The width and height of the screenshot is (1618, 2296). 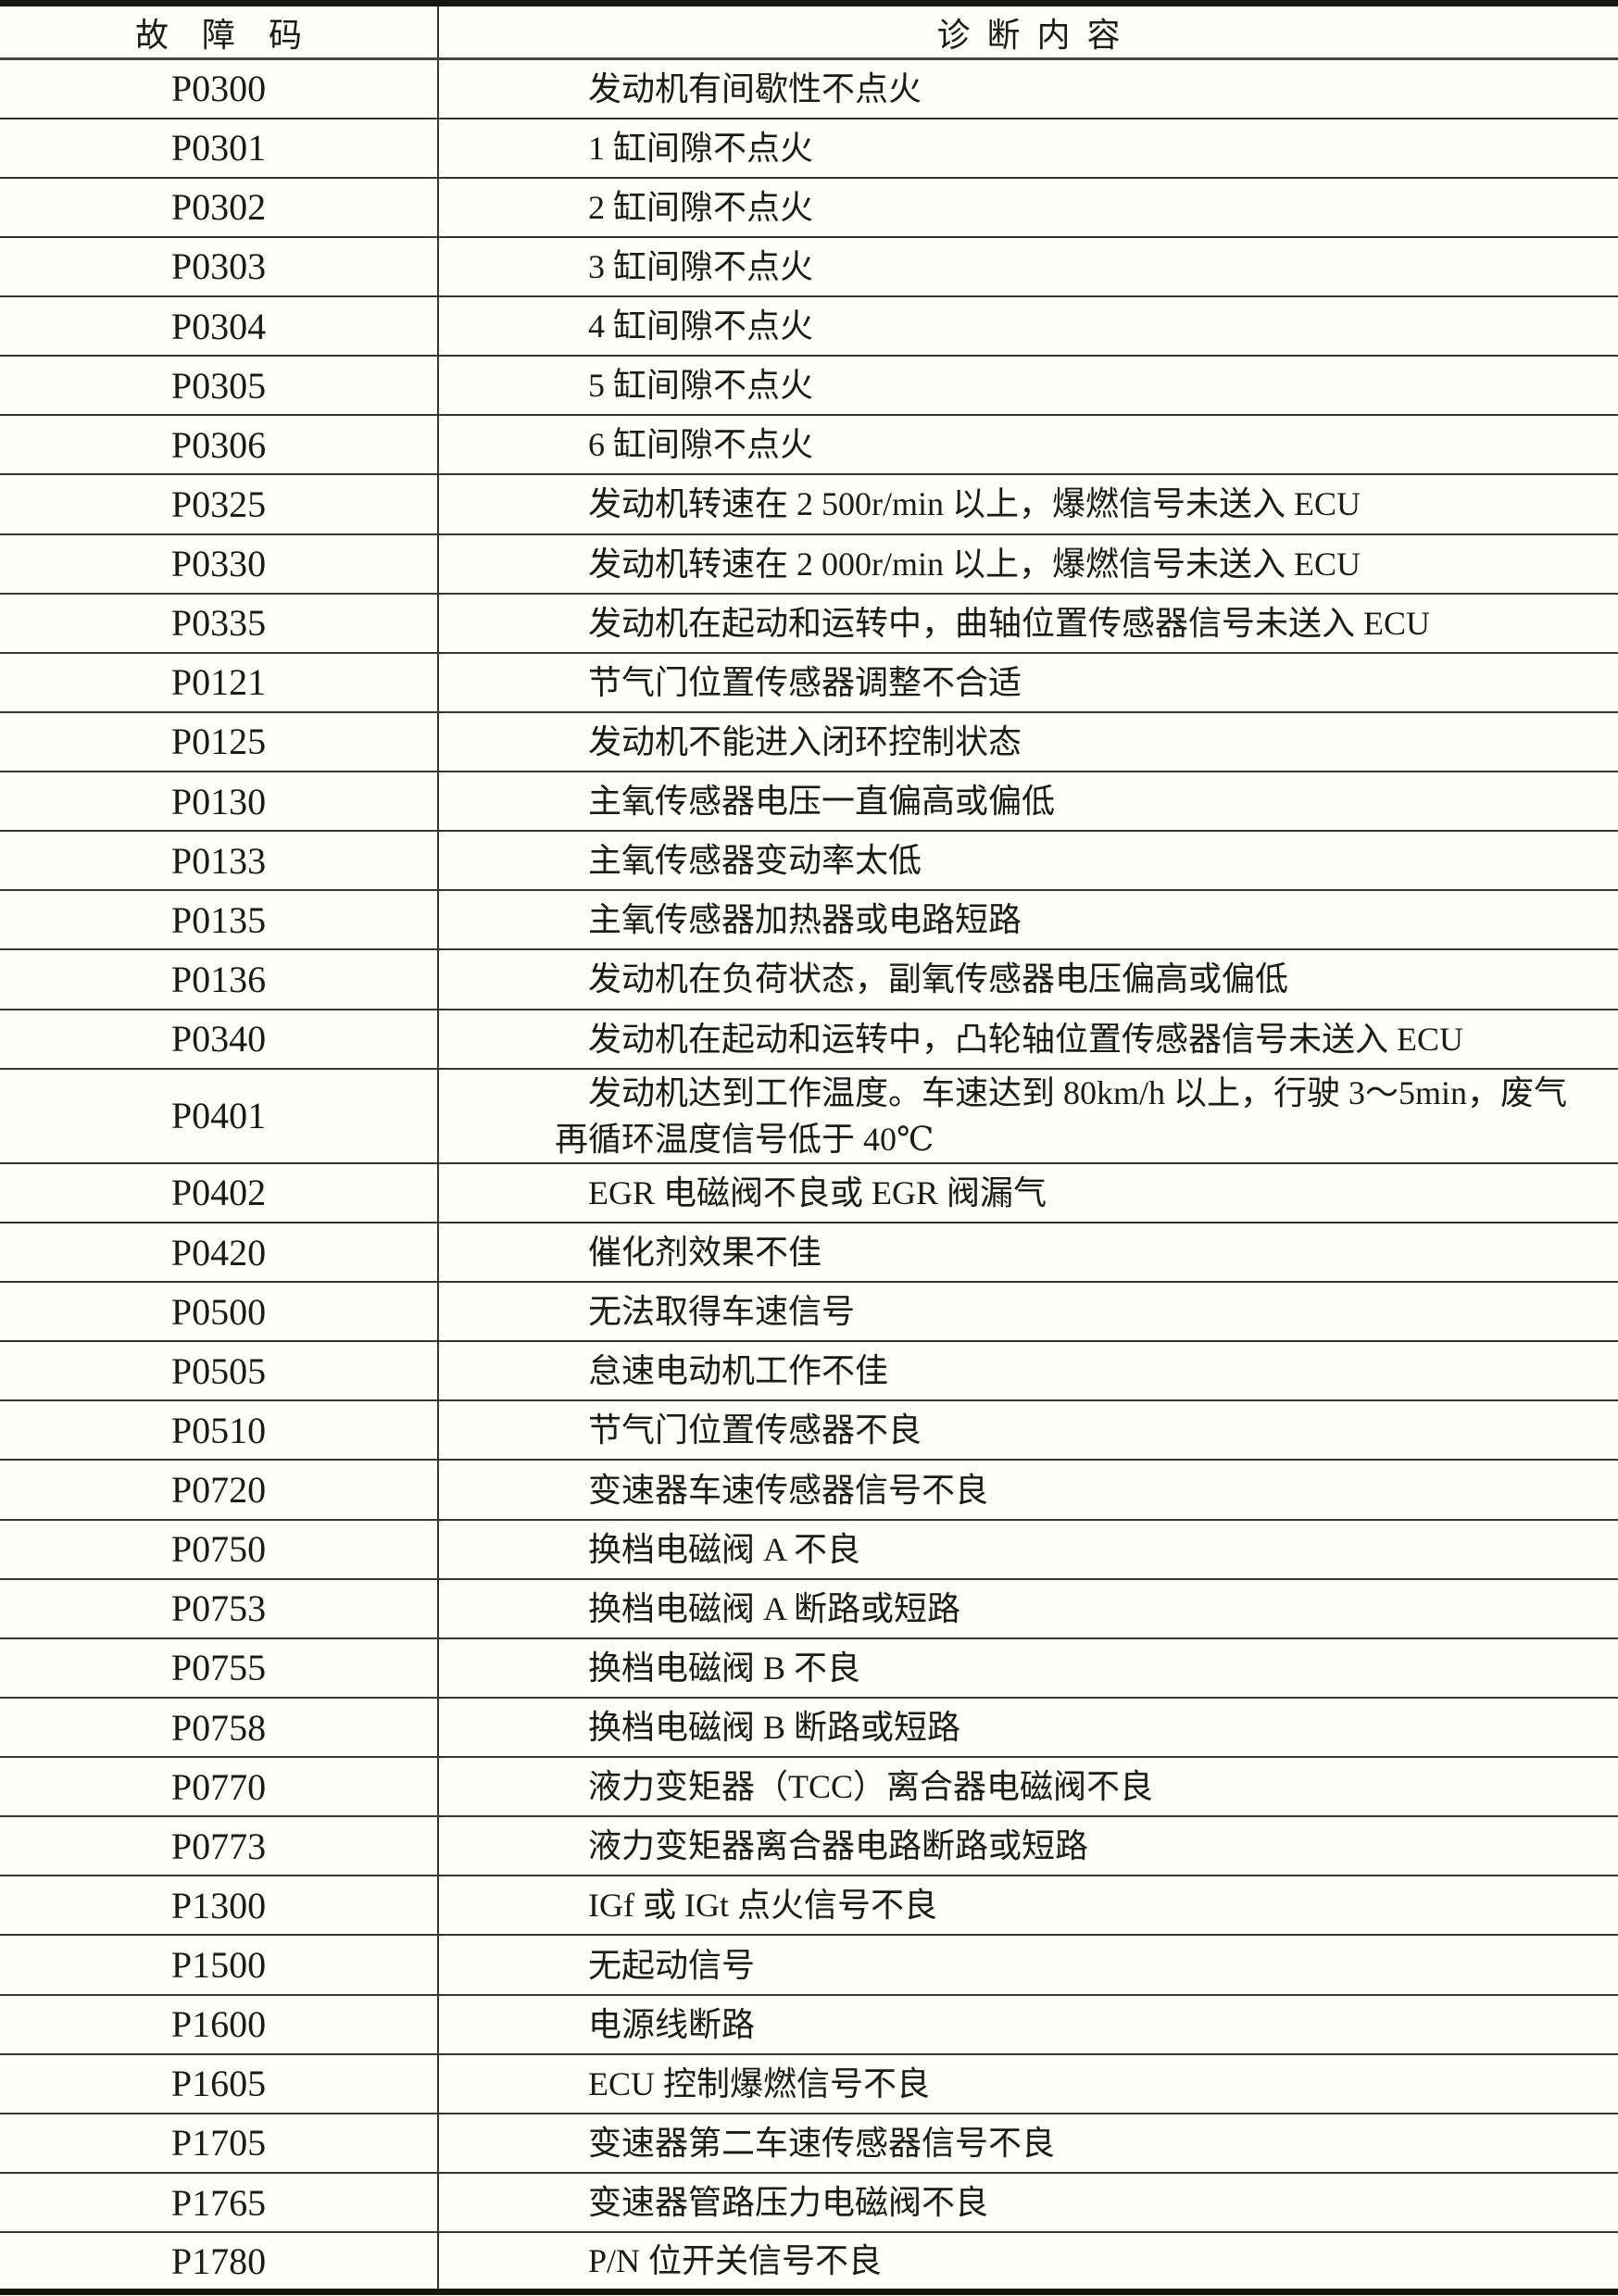 What do you see at coordinates (219, 1116) in the screenshot?
I see `fault-code-cell: P0401` at bounding box center [219, 1116].